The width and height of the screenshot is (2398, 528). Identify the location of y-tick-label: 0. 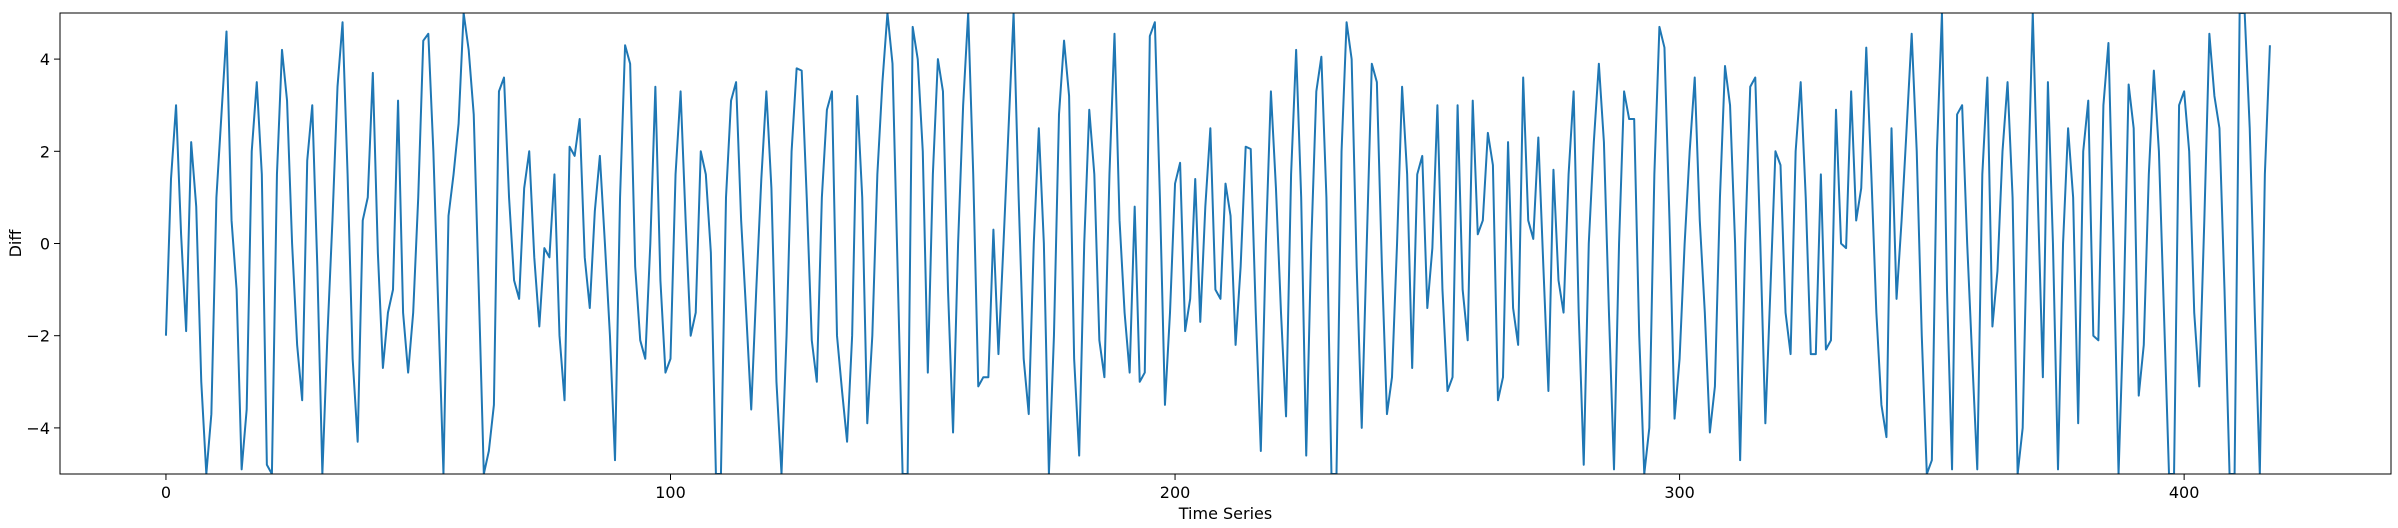
(45, 244).